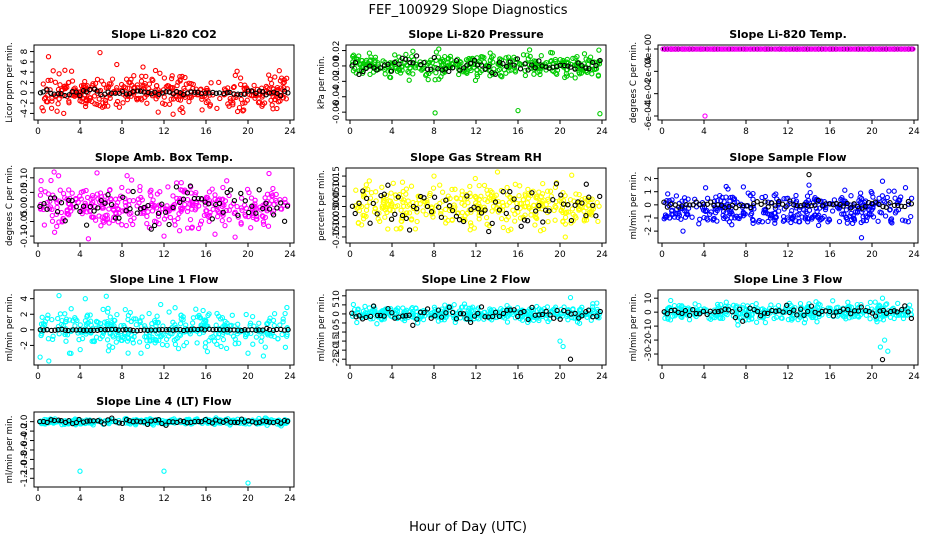  What do you see at coordinates (634, 328) in the screenshot?
I see `y-axis-label: ml/min per min.` at bounding box center [634, 328].